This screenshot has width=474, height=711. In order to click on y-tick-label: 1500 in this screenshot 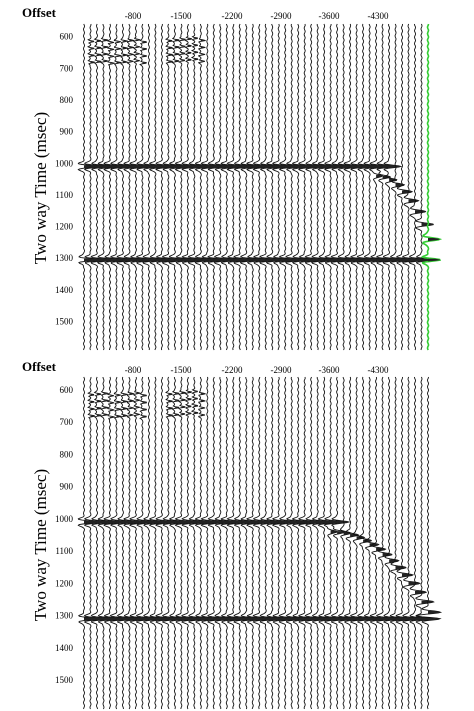, I will do `click(64, 322)`.